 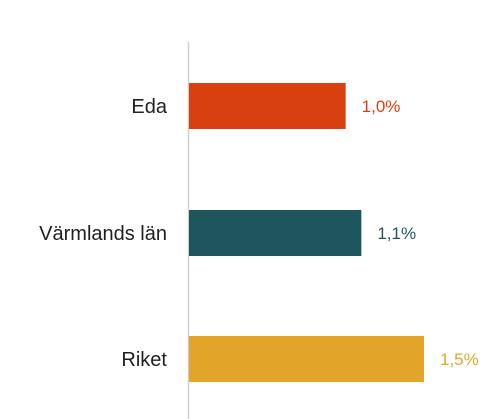 I want to click on value-label-riket: 1,5%, so click(x=459, y=359).